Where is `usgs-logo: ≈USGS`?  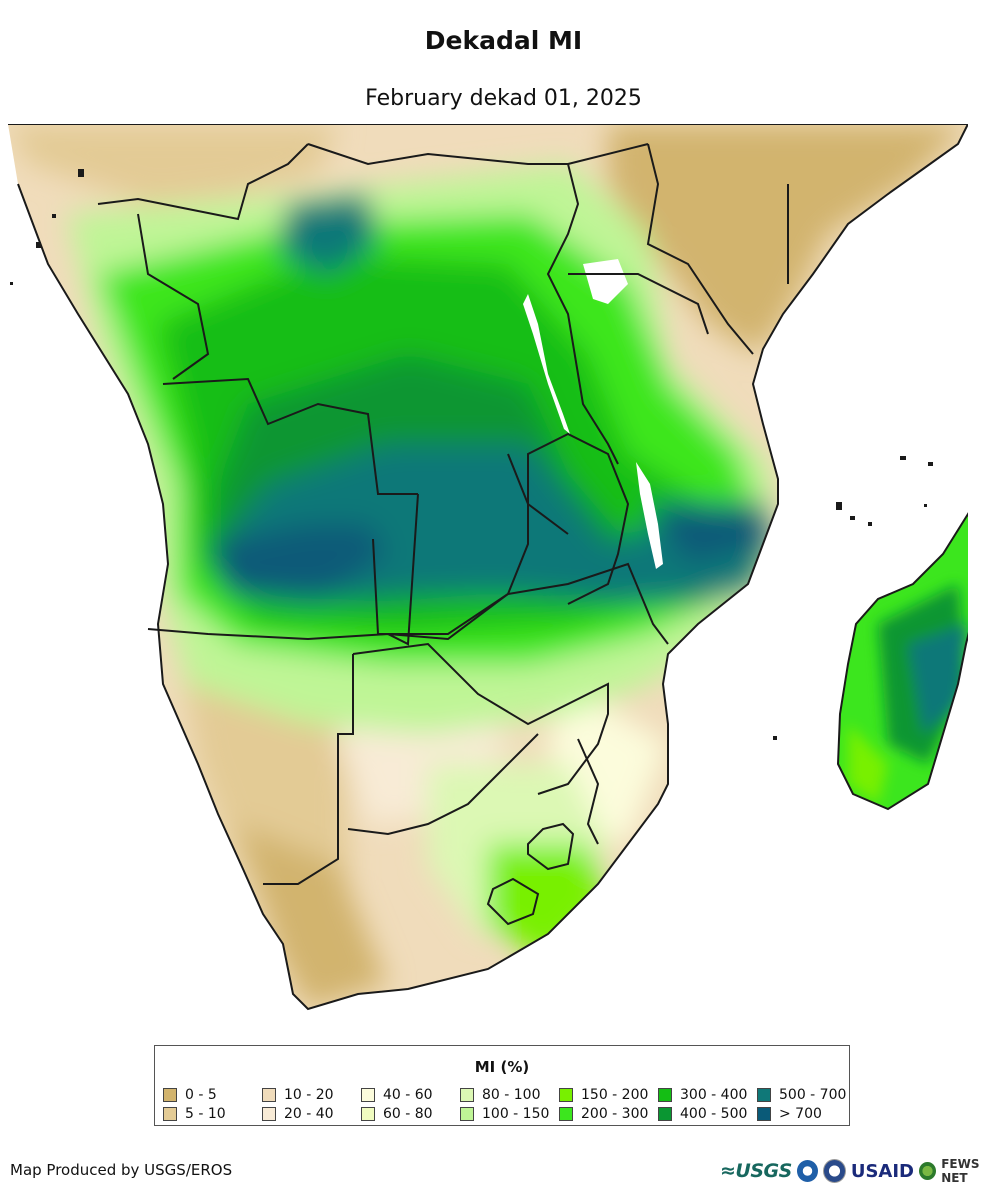 usgs-logo: ≈USGS is located at coordinates (756, 1171).